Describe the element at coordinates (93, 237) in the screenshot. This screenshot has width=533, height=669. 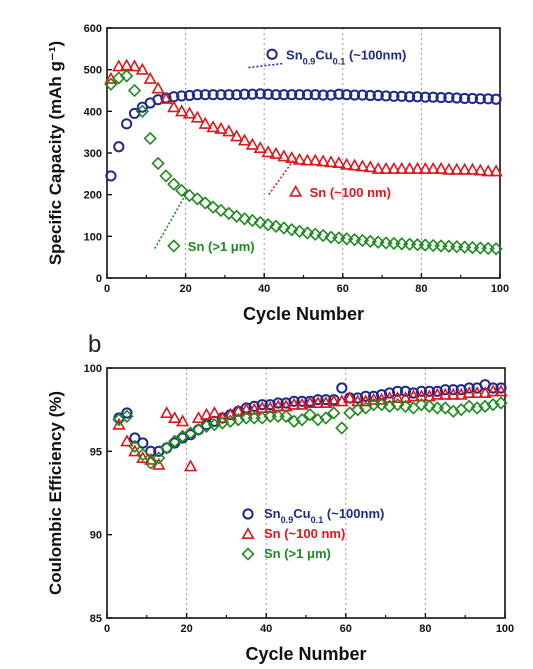
I see `y-tick-label: 100` at that location.